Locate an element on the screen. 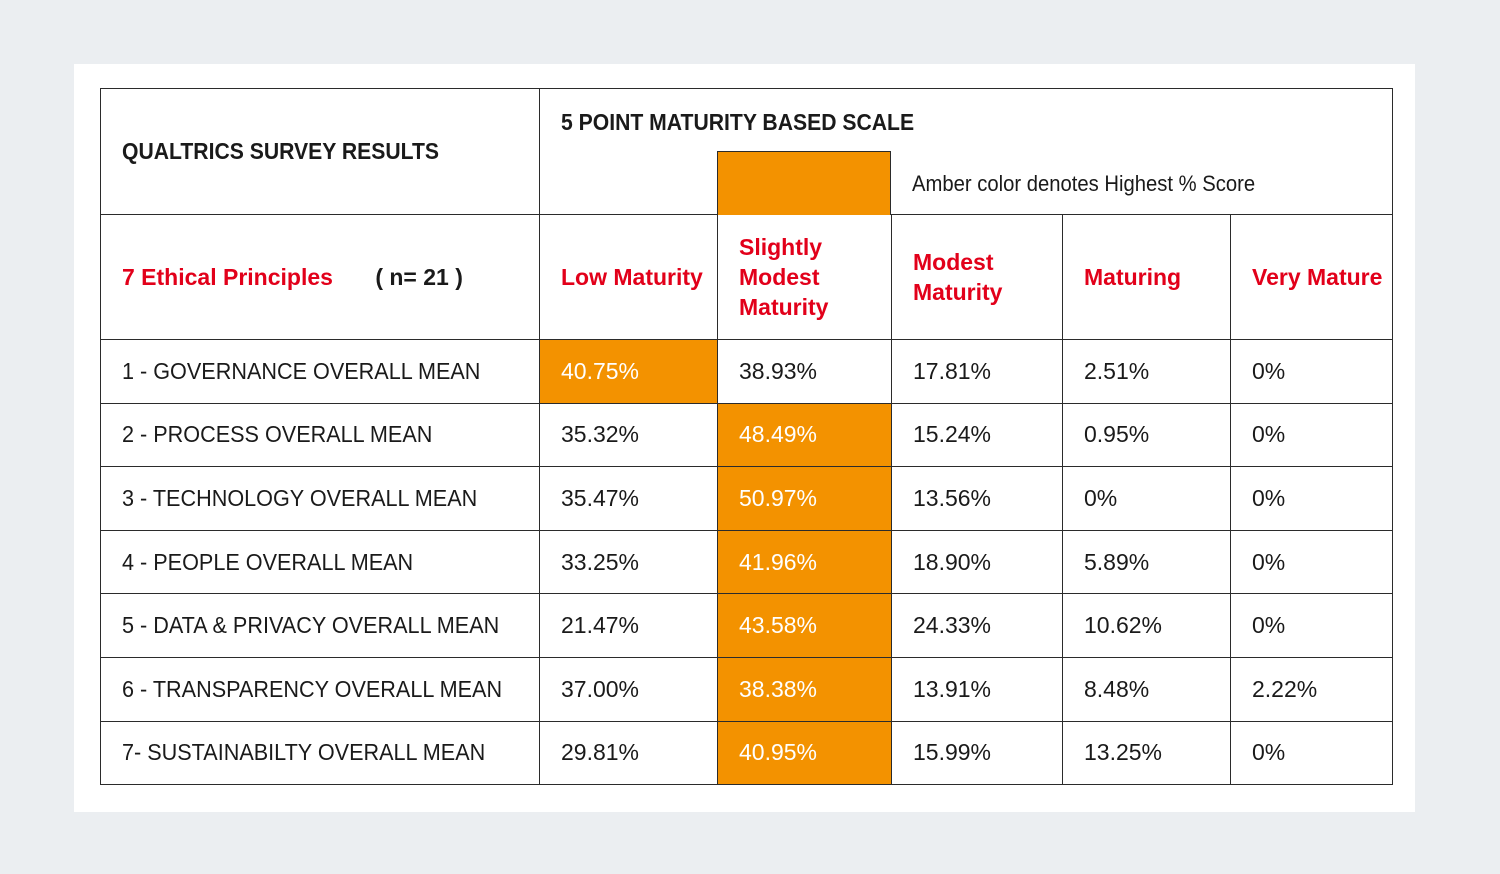  sample-size-label: ( n= 21 ) is located at coordinates (419, 277).